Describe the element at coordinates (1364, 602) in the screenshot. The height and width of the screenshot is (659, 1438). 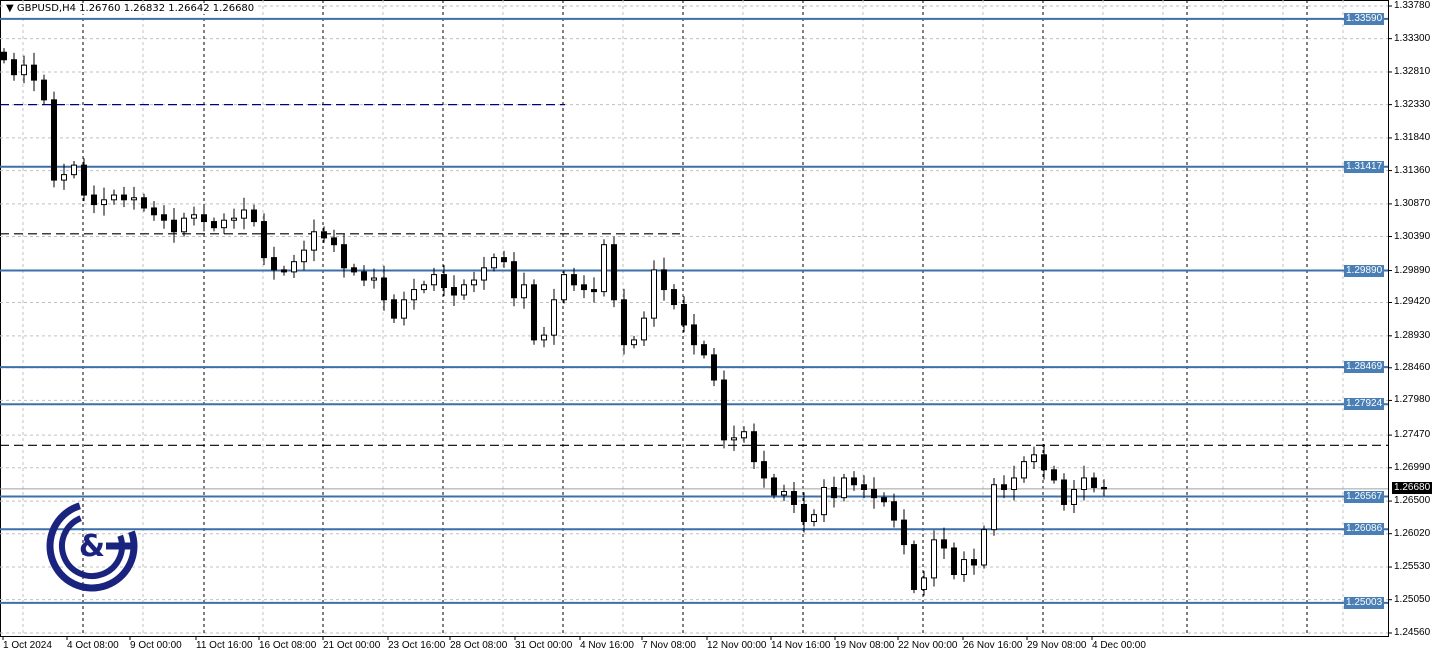
I see `level-price-label: 1.25003` at that location.